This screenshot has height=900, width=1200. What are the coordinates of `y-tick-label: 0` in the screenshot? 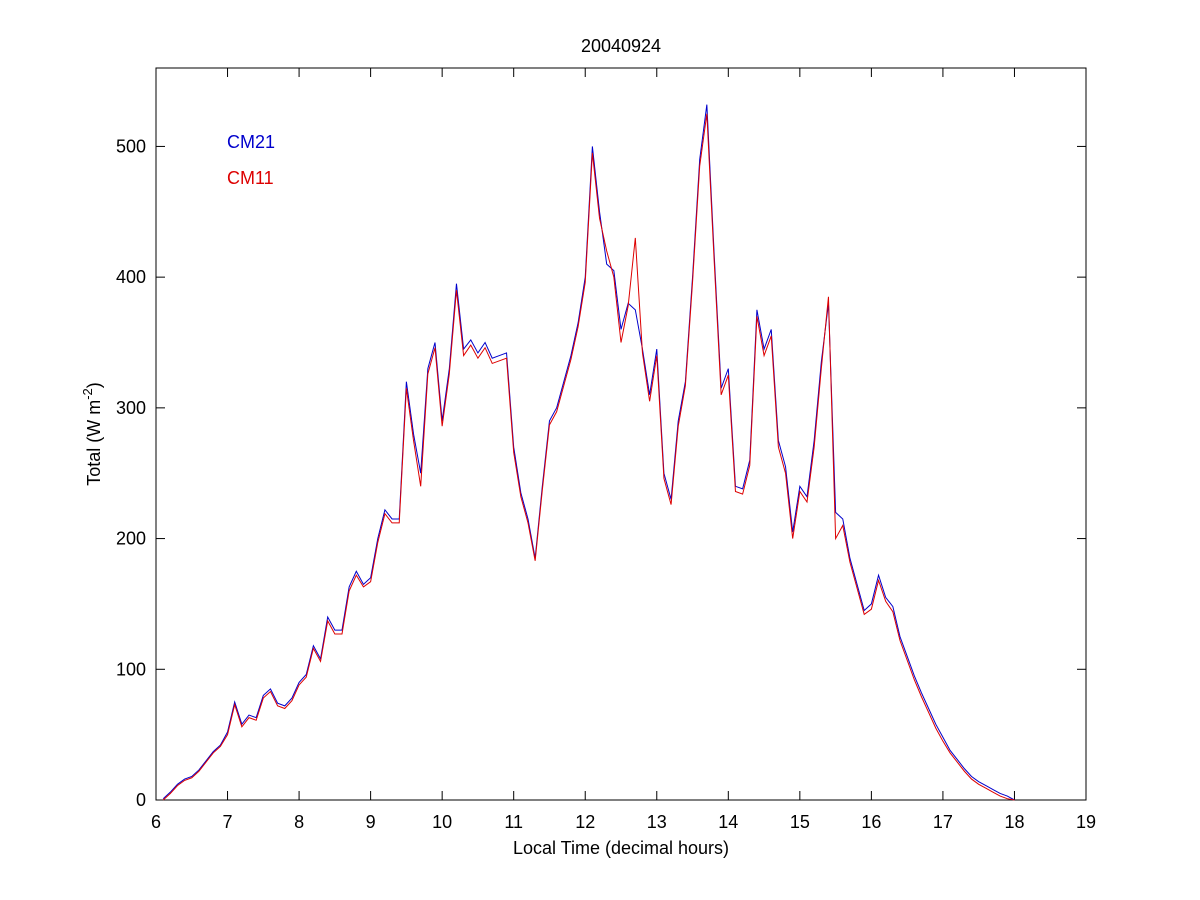 It's located at (141, 800).